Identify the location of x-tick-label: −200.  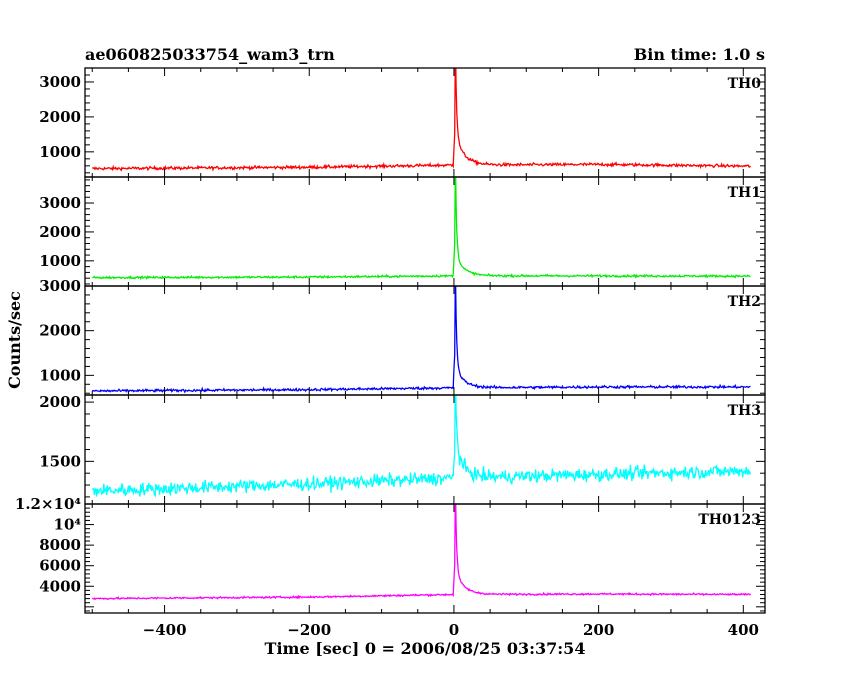
(309, 630).